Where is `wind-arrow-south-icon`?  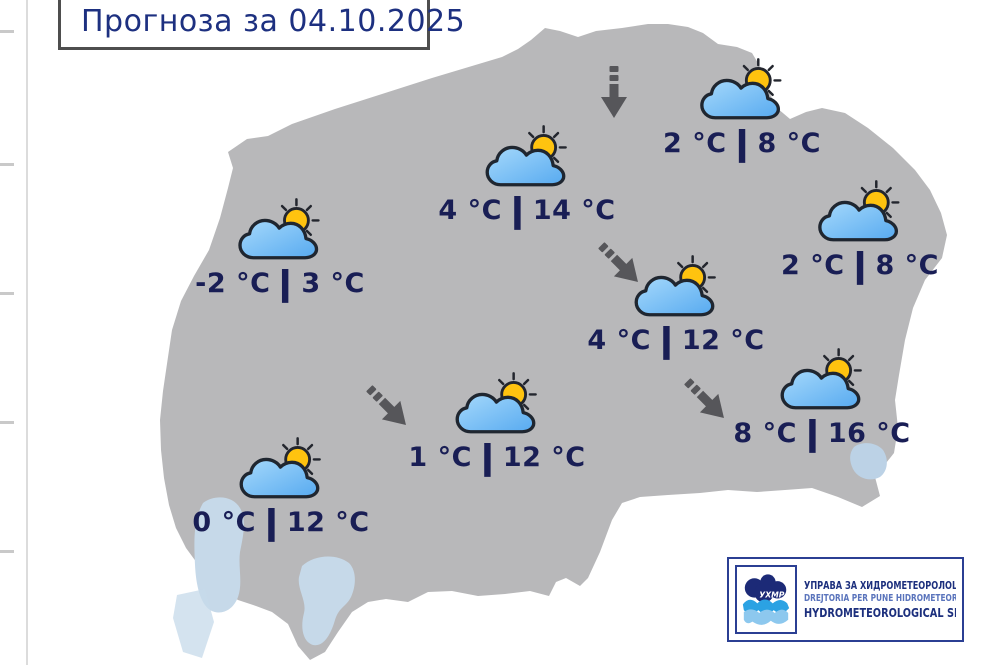
wind-arrow-south-icon is located at coordinates (614, 92).